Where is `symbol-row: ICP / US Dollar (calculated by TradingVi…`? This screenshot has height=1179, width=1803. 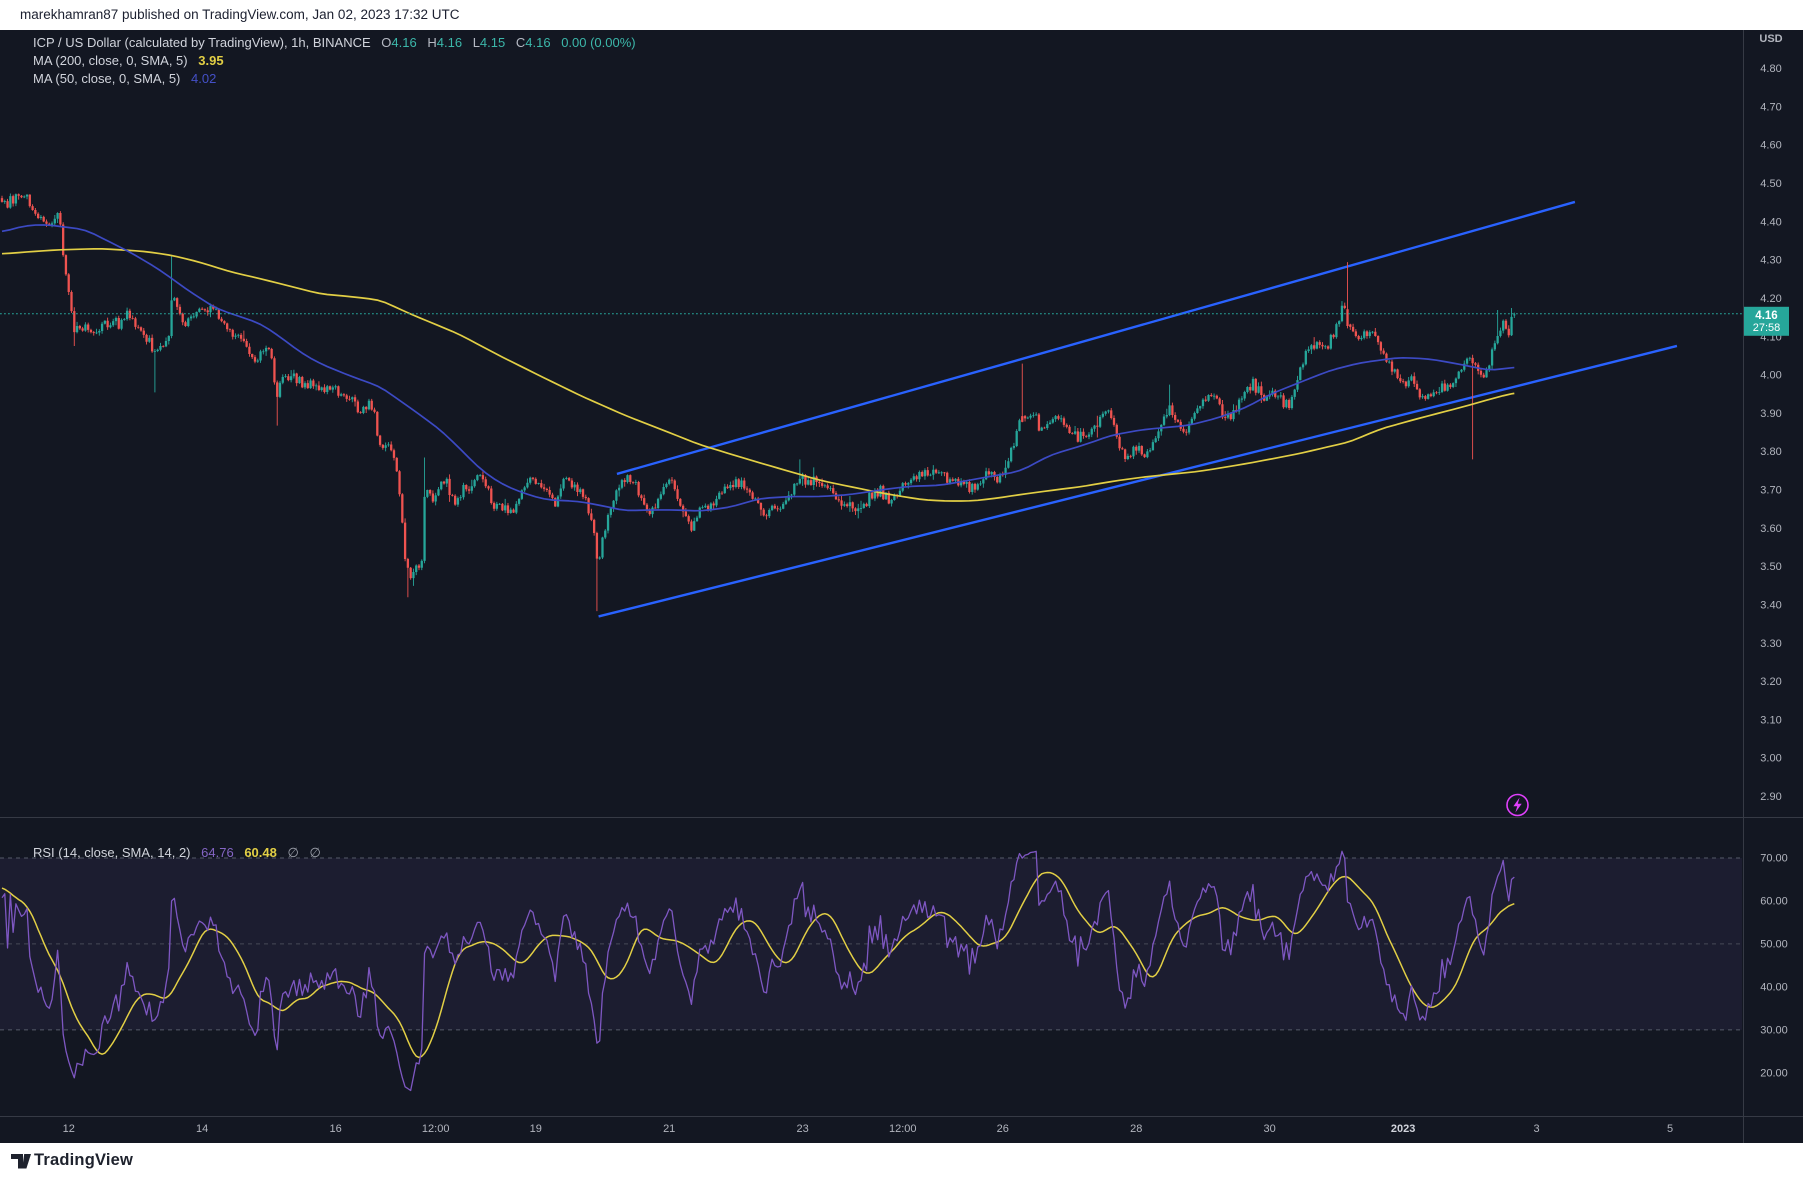
symbol-row: ICP / US Dollar (calculated by TradingVi… is located at coordinates (334, 44).